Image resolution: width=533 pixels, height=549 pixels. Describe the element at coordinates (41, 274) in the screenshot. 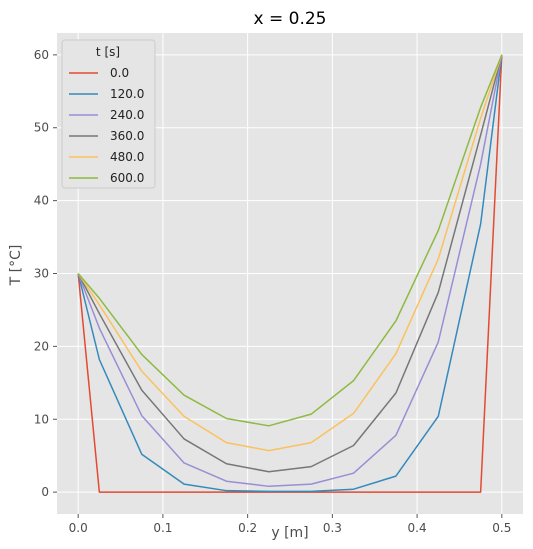

I see `y-tick-label: 30` at that location.